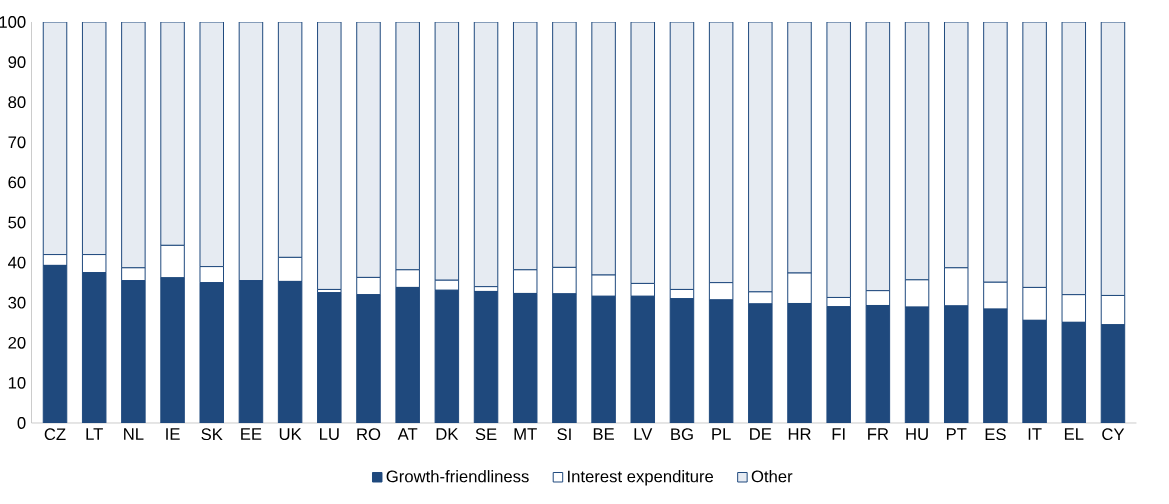 The height and width of the screenshot is (504, 1169). Describe the element at coordinates (682, 434) in the screenshot. I see `x-tick-label: BG` at that location.